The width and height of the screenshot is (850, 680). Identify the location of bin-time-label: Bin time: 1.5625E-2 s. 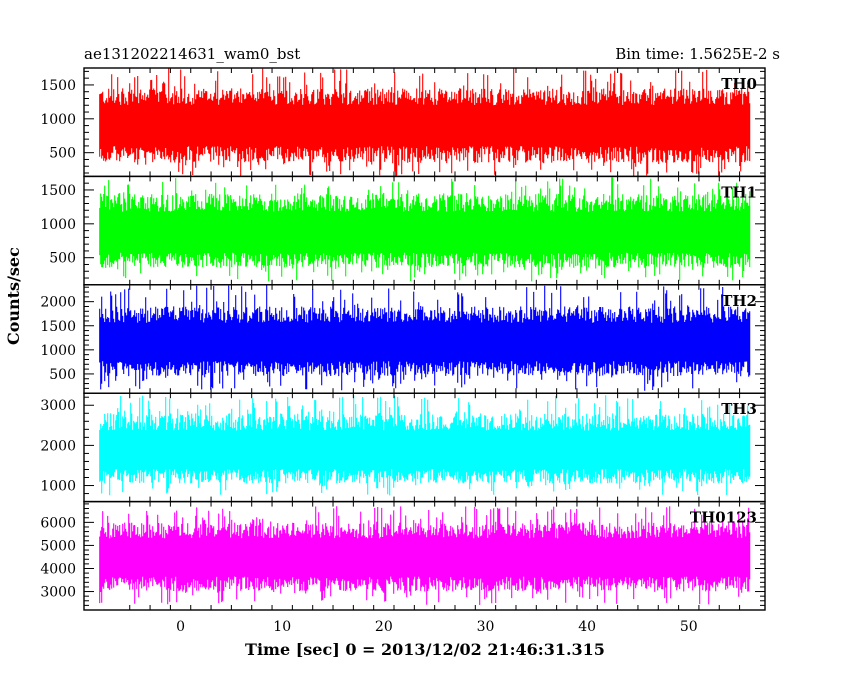
(697, 54).